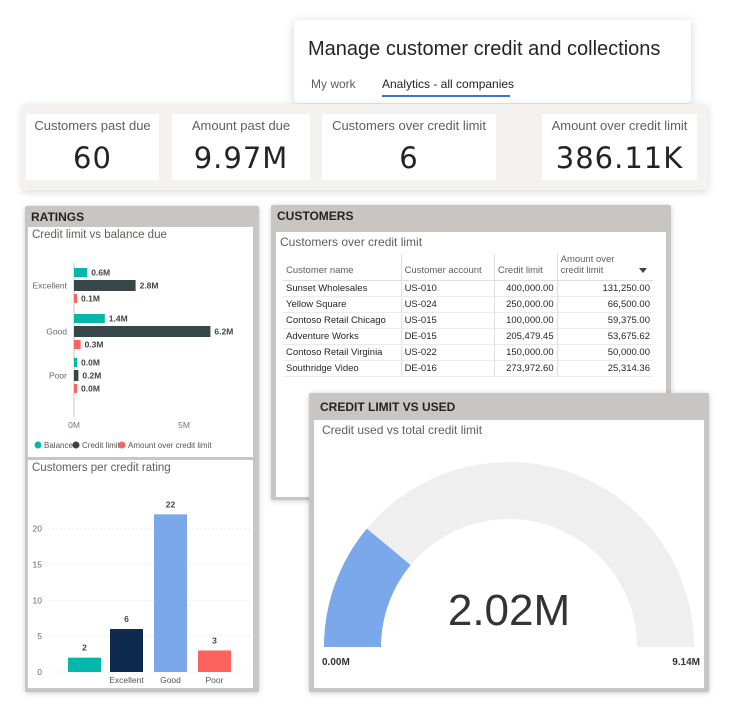 This screenshot has height=715, width=732. Describe the element at coordinates (448, 304) in the screenshot. I see `cell-customer-account: US-024` at that location.